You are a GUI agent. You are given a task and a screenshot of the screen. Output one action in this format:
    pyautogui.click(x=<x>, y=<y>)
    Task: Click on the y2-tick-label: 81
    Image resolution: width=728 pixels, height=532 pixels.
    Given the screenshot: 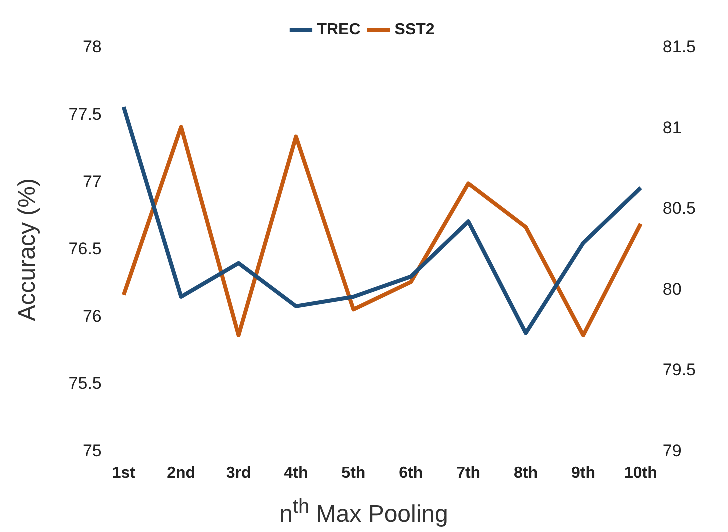 What is the action you would take?
    pyautogui.click(x=672, y=128)
    